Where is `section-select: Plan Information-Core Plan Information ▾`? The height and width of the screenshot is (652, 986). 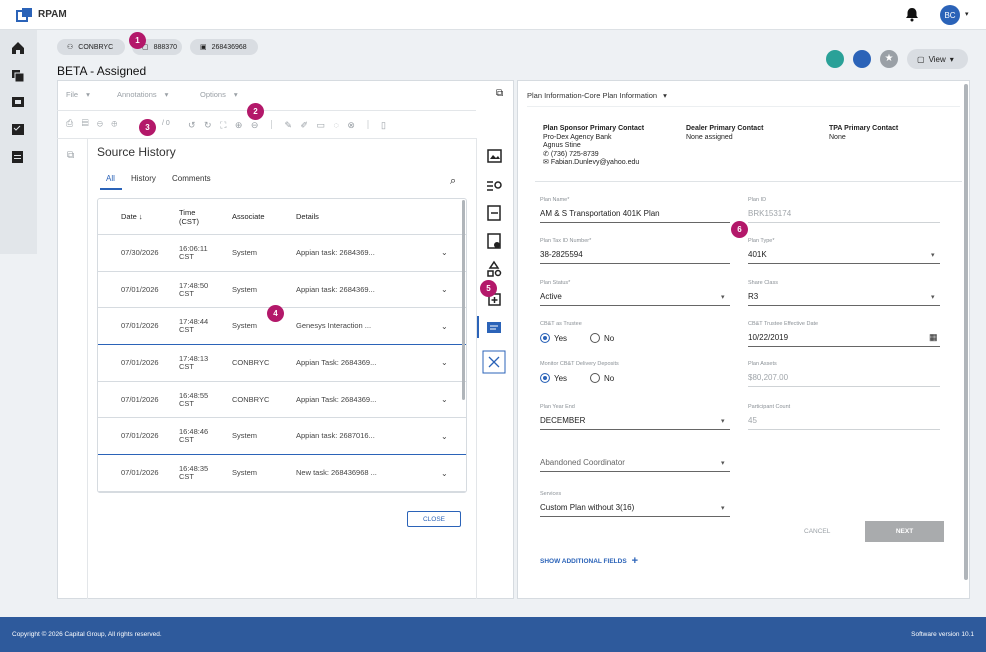
section-select: Plan Information-Core Plan Information ▾ is located at coordinates (597, 95).